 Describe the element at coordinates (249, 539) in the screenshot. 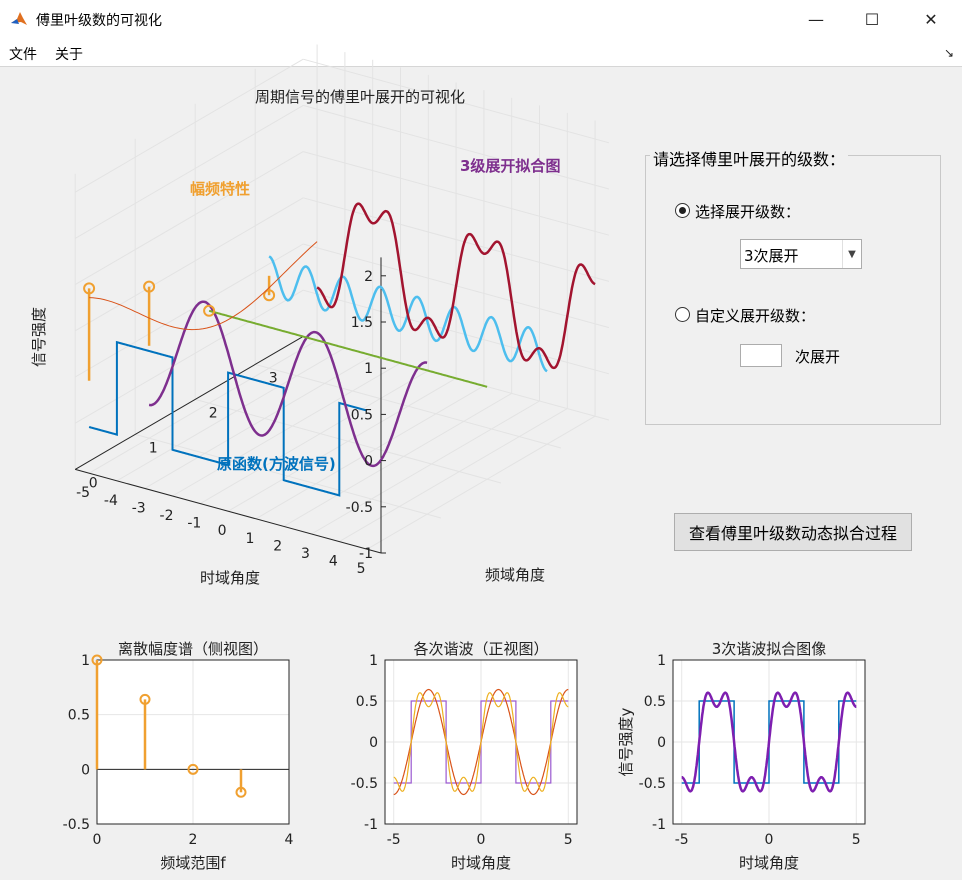

I see `x-tick-label: 1` at that location.